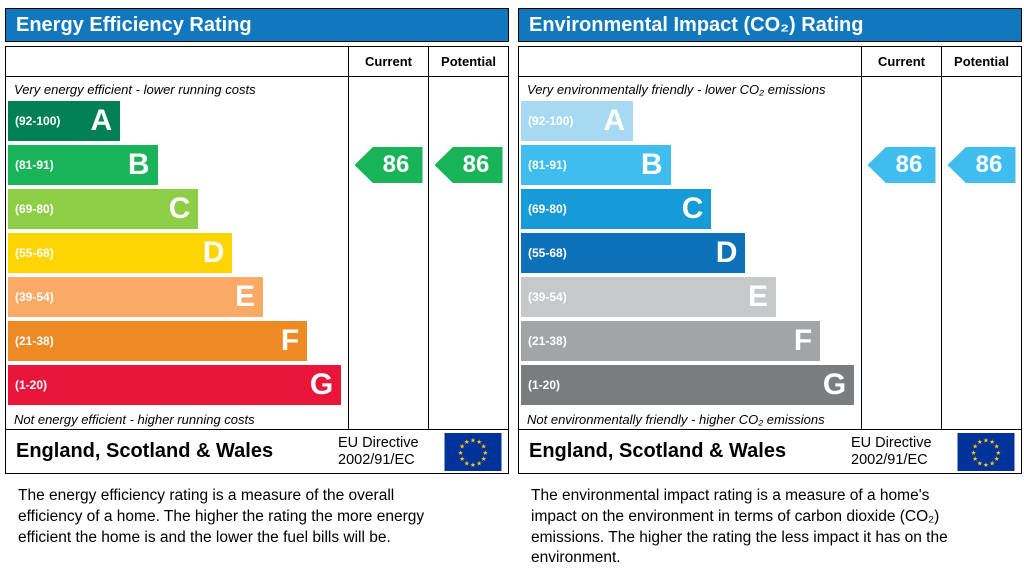 The height and width of the screenshot is (573, 1024). Describe the element at coordinates (648, 297) in the screenshot. I see `band-bar-e: (39-54) E` at that location.